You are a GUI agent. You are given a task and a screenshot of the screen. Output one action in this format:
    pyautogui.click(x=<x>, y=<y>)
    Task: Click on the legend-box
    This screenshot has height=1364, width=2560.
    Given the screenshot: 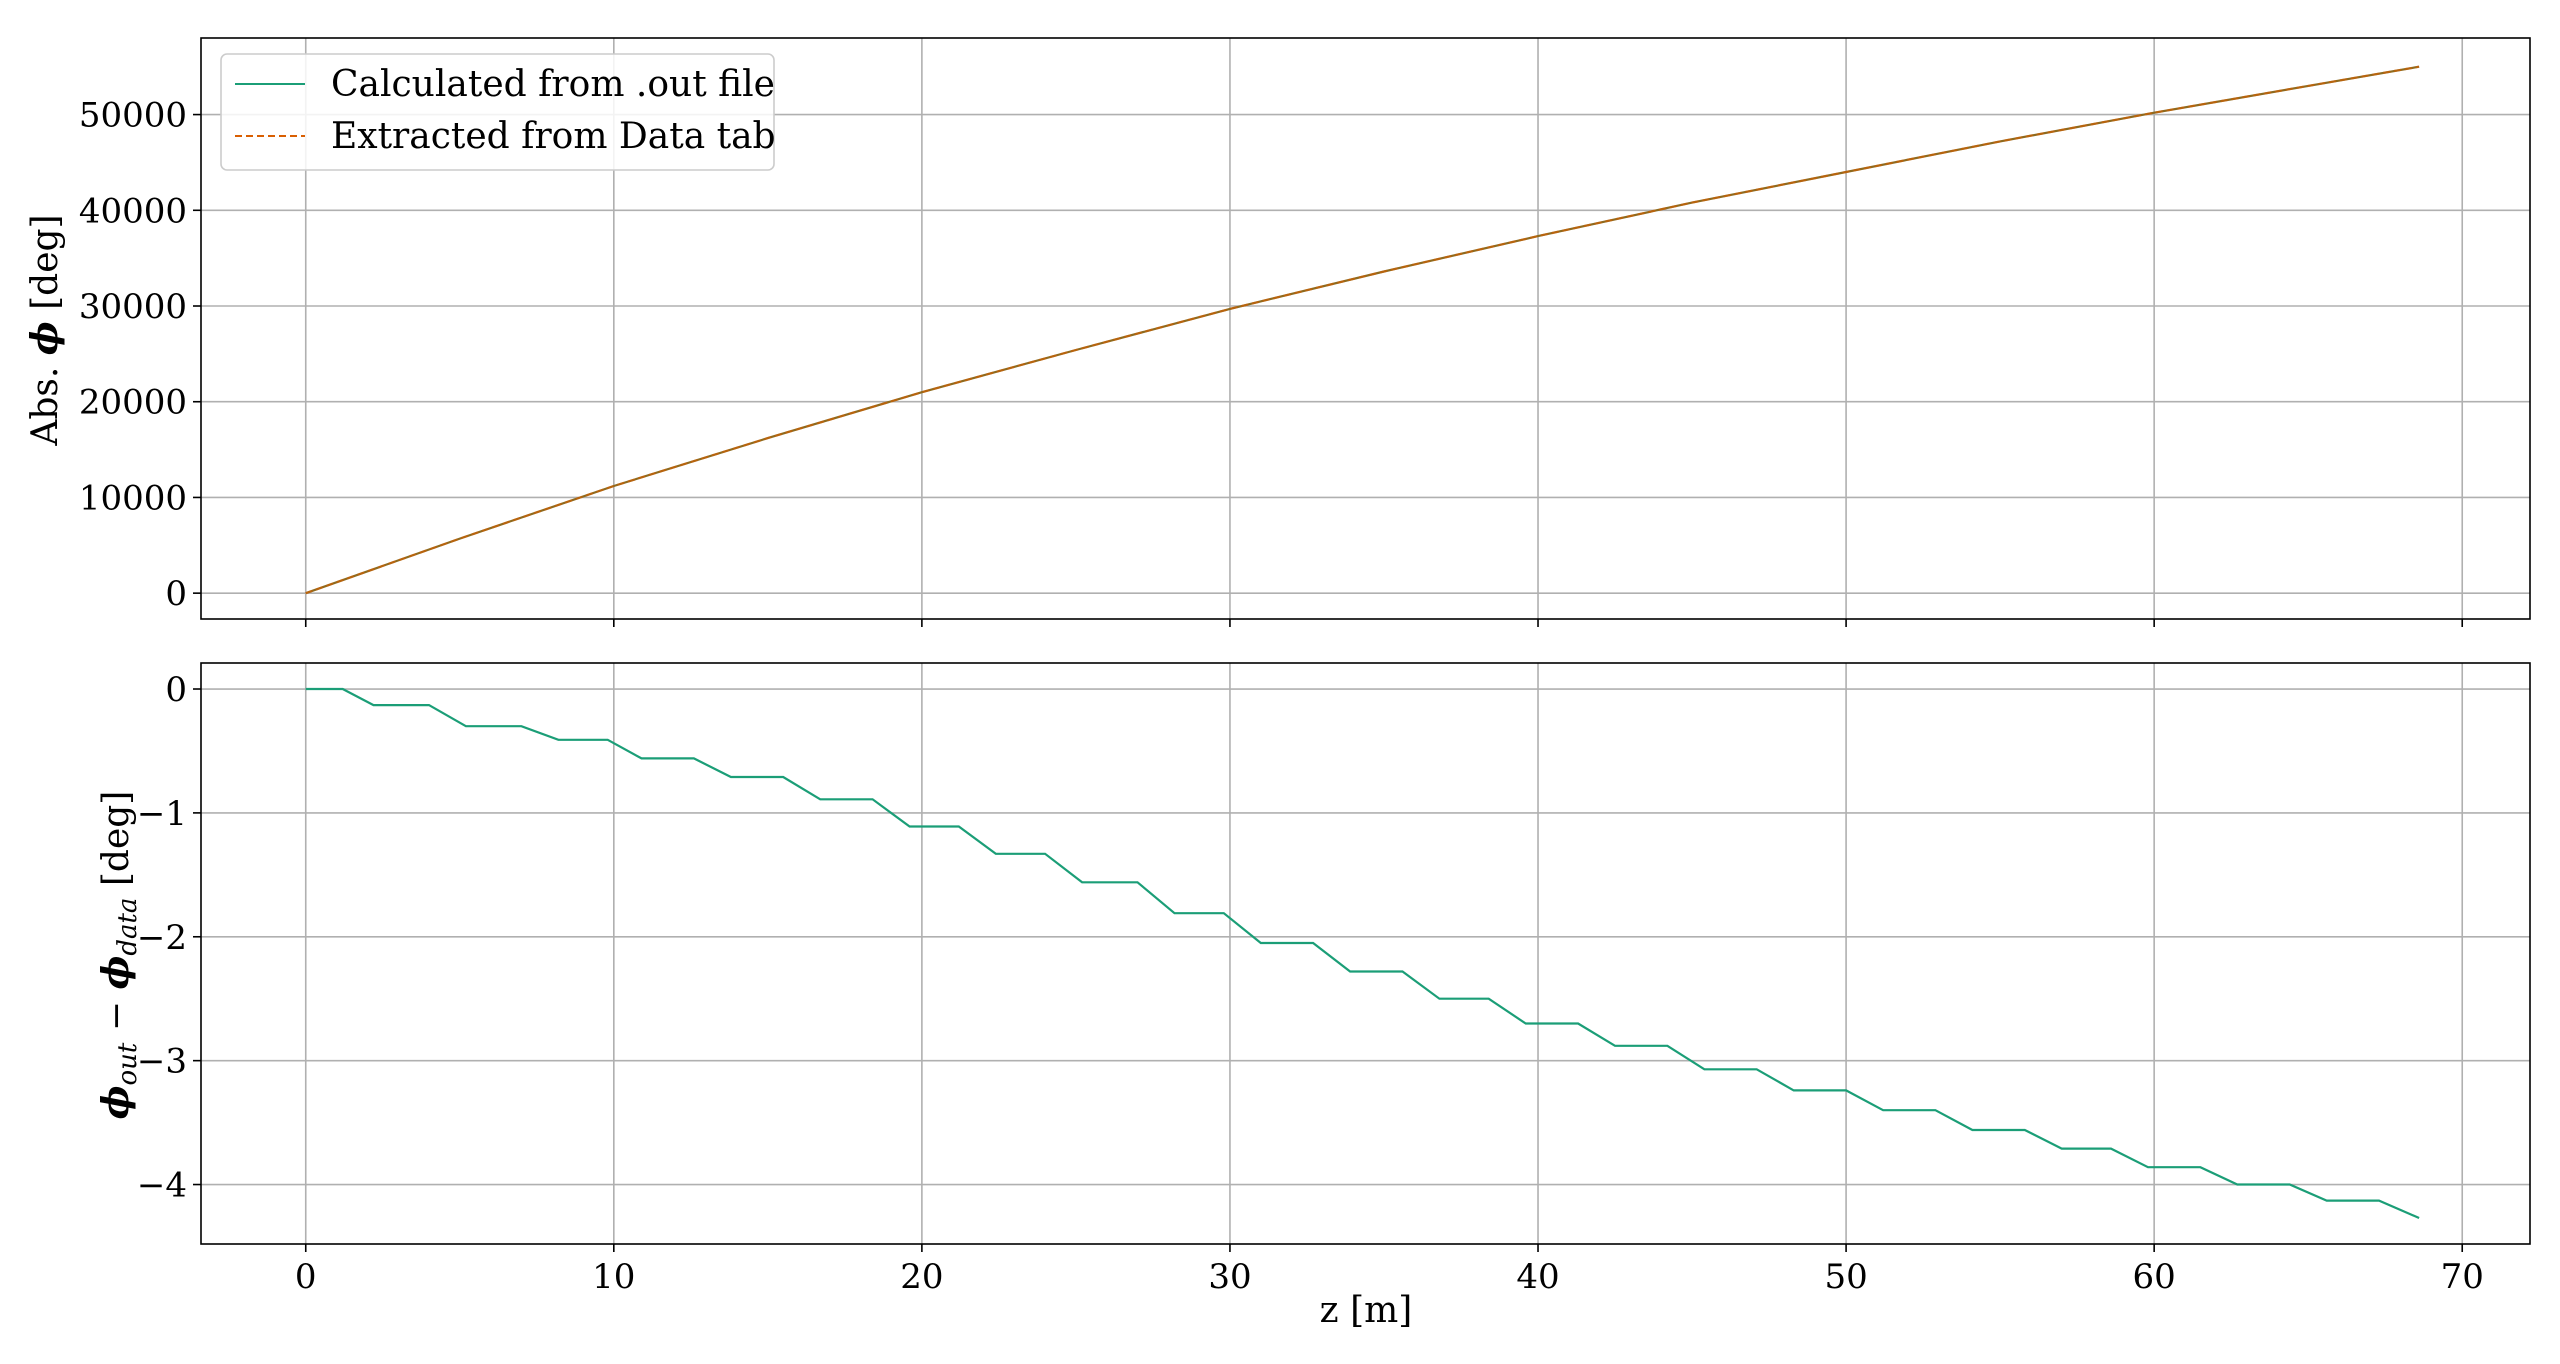 What is the action you would take?
    pyautogui.click(x=497, y=112)
    